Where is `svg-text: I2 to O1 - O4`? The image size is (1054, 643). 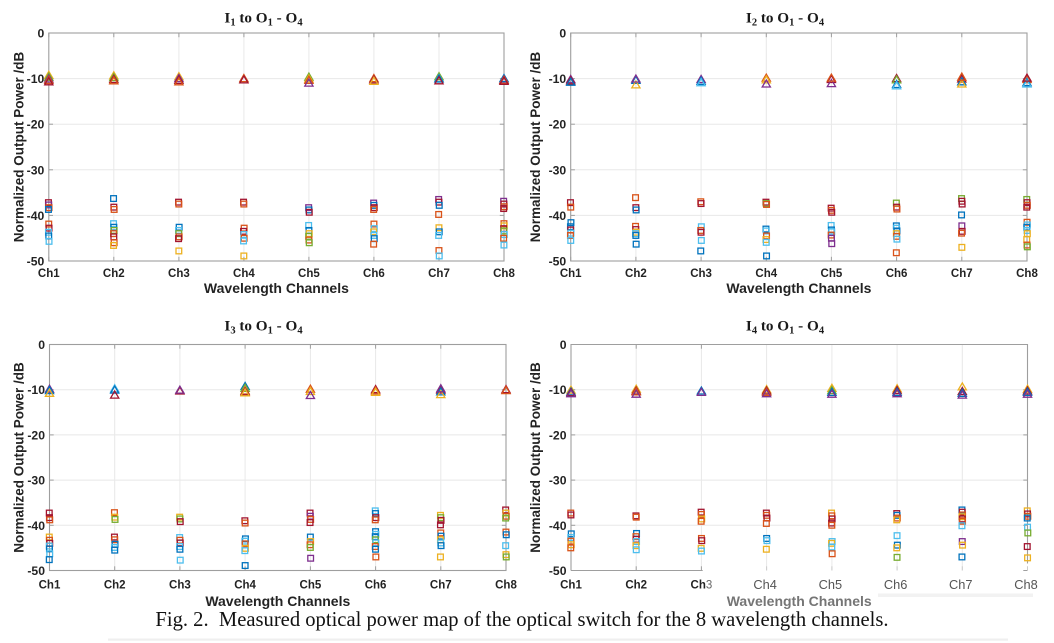
svg-text: I2 to O1 - O4 is located at coordinates (785, 18).